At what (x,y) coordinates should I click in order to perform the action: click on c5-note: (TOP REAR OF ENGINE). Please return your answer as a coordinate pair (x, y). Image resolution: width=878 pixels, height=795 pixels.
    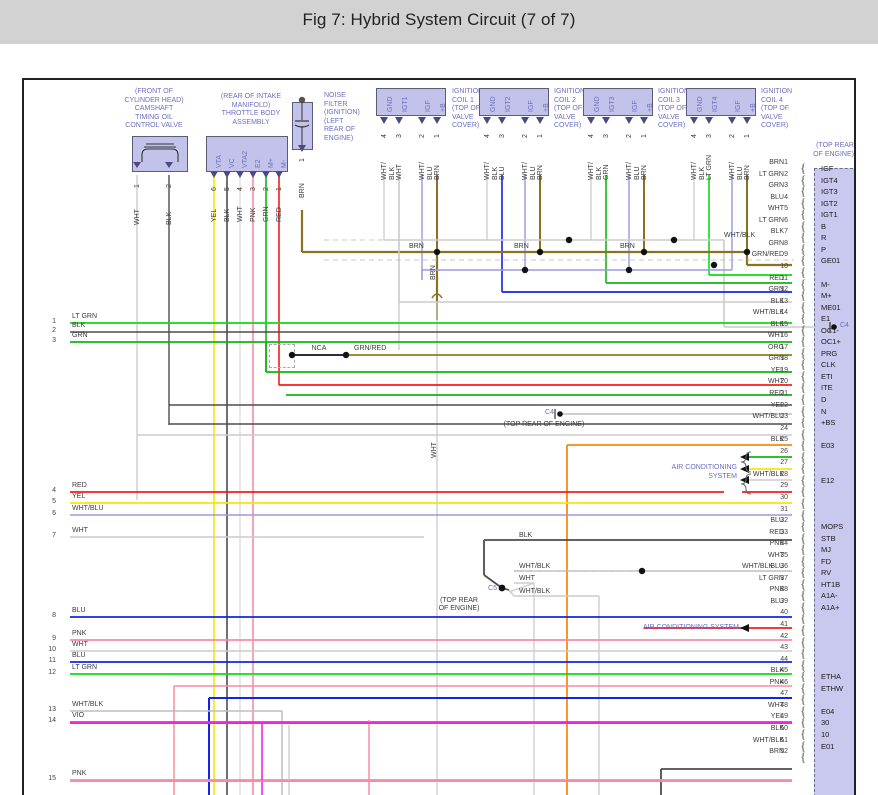
    Looking at the image, I should click on (459, 604).